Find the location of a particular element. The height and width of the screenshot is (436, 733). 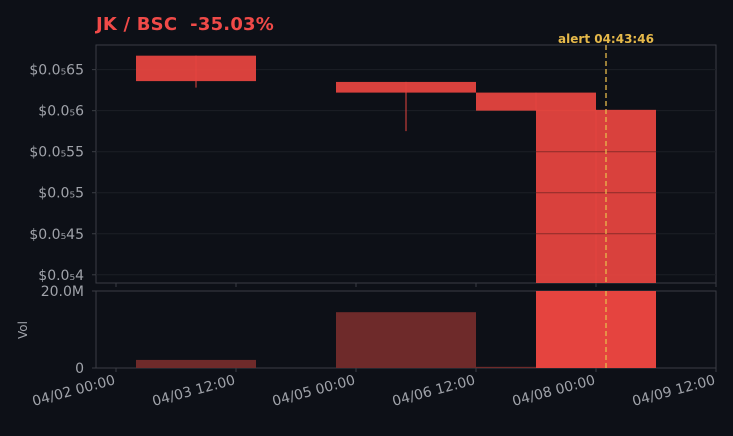

volume-y-tick-label: 20.0M is located at coordinates (62, 292).